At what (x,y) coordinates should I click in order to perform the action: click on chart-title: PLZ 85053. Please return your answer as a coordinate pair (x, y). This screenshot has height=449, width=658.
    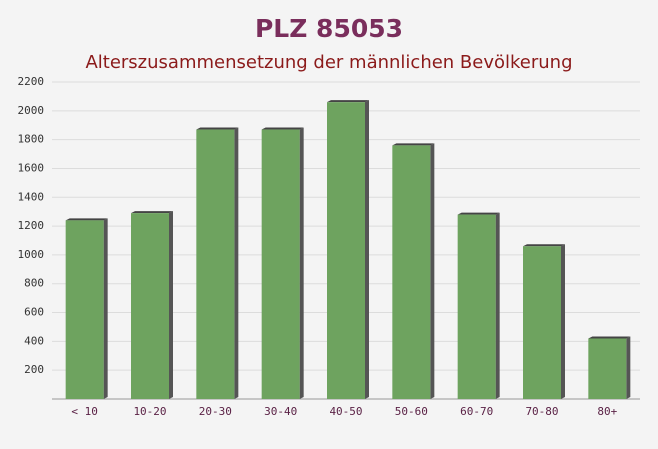
    Looking at the image, I should click on (329, 28).